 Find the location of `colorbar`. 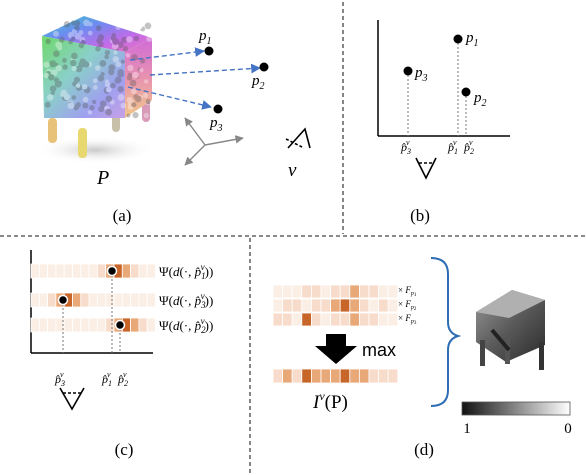

colorbar is located at coordinates (516, 408).